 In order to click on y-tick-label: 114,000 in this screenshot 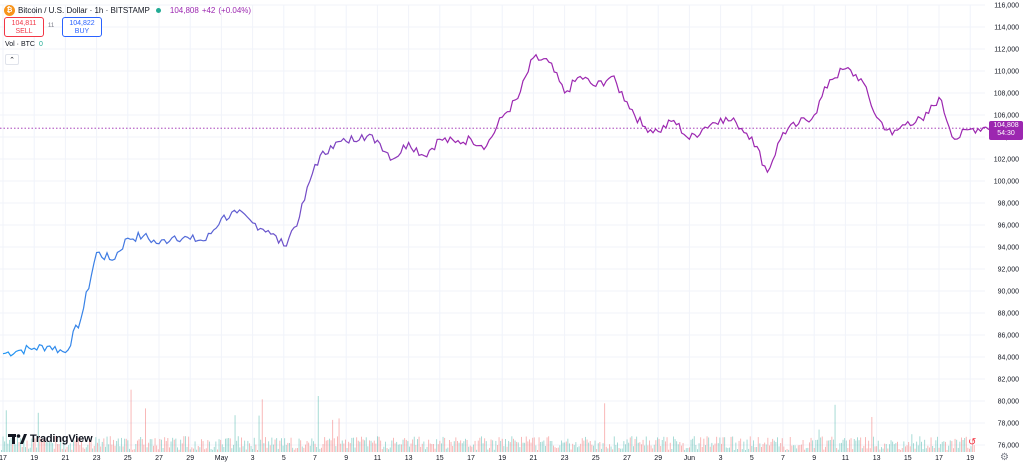, I will do `click(1006, 28)`.